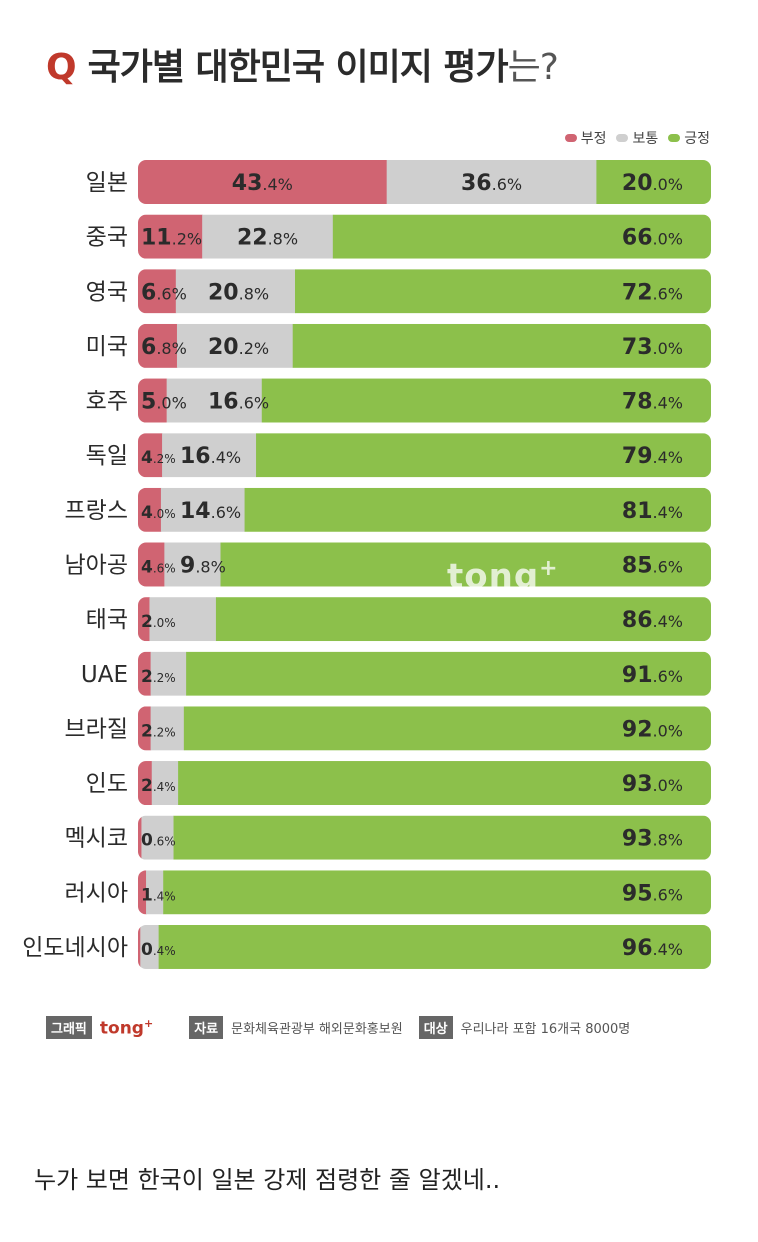  What do you see at coordinates (645, 139) in the screenshot?
I see `legend-label-neutral: 보통` at bounding box center [645, 139].